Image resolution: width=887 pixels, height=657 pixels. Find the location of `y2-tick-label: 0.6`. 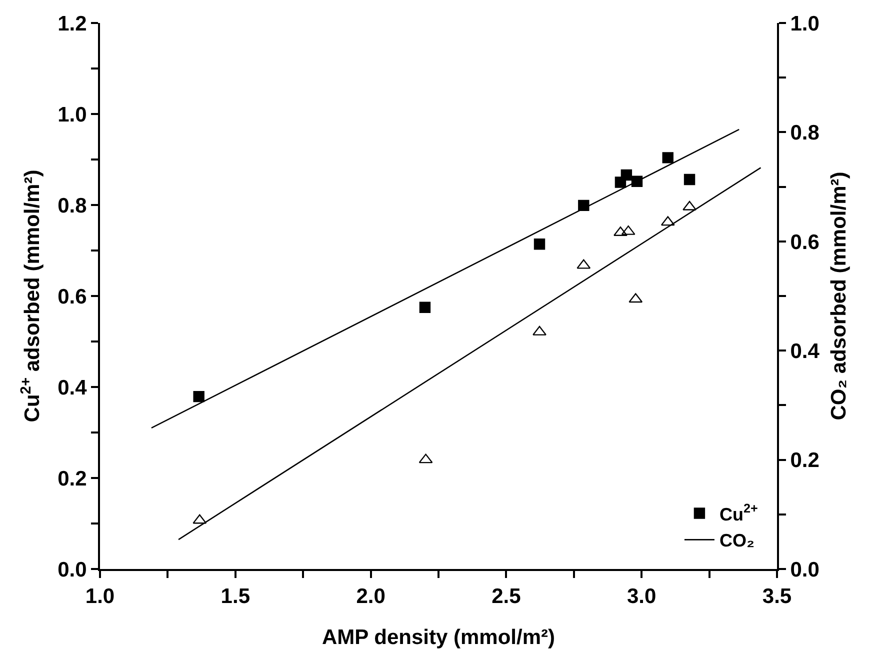

y2-tick-label: 0.6 is located at coordinates (805, 242).